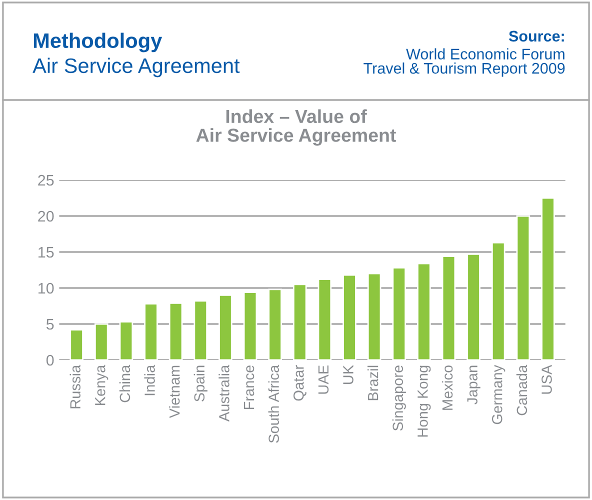 This screenshot has width=592, height=500. I want to click on text: Methodology, so click(98, 42).